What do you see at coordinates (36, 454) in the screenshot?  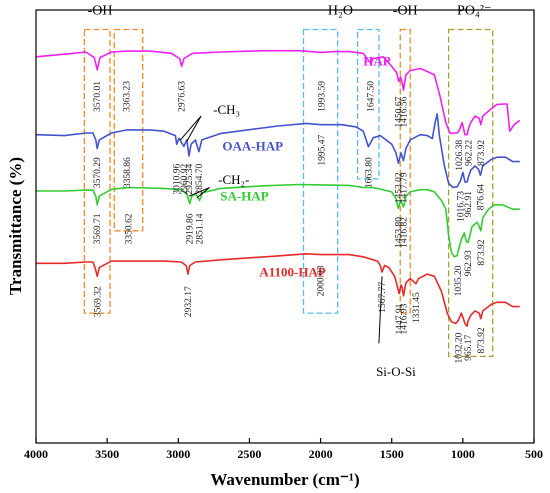 I see `x-tick-label: 4000` at bounding box center [36, 454].